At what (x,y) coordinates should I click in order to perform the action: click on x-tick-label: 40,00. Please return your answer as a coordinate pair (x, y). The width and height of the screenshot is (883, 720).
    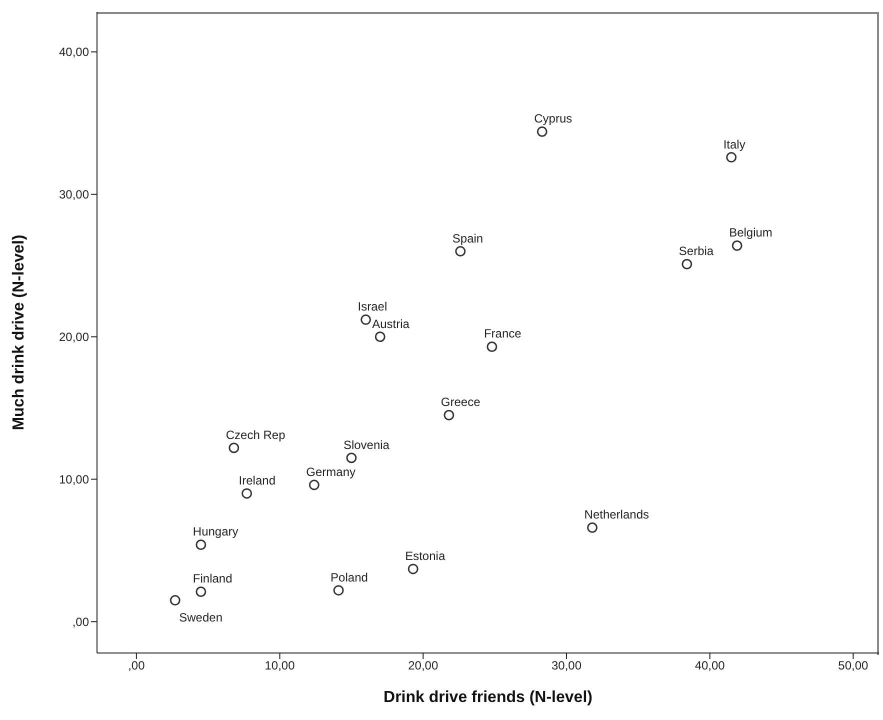
    Looking at the image, I should click on (710, 665).